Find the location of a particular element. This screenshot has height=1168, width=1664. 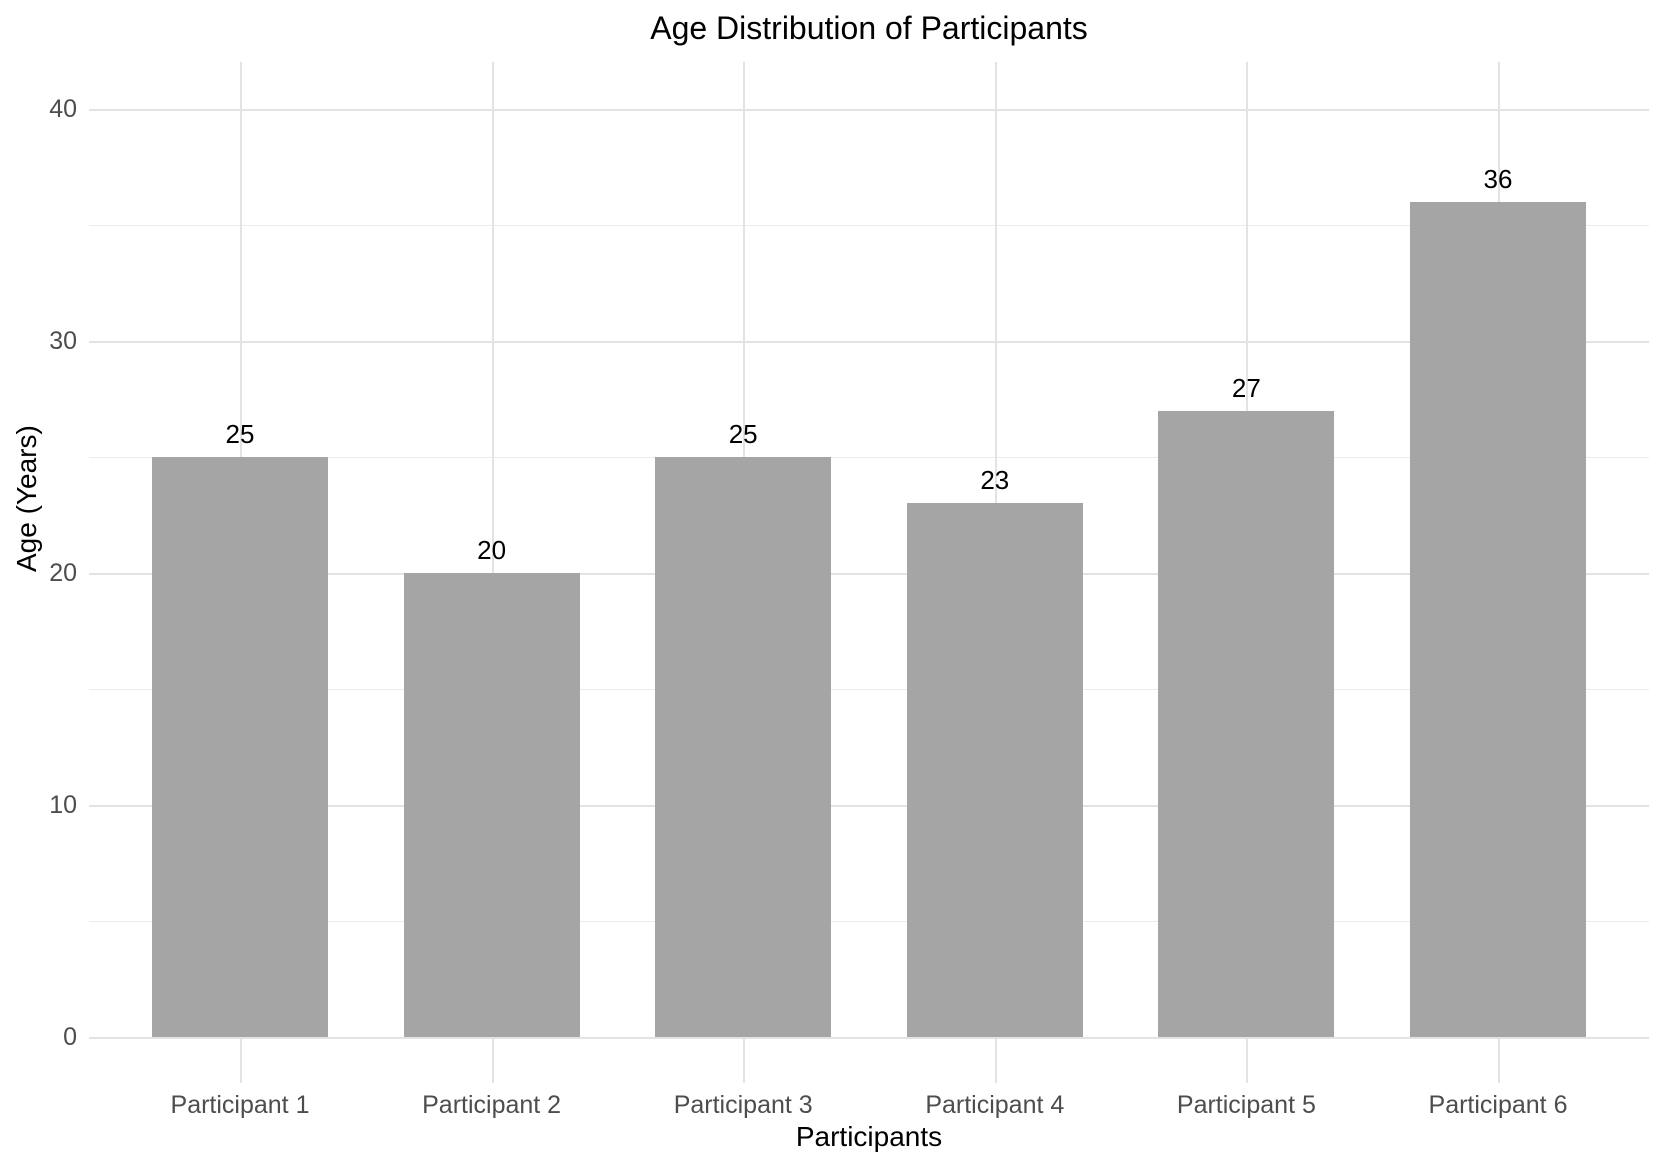

x-axis-title: Participants is located at coordinates (869, 1136).